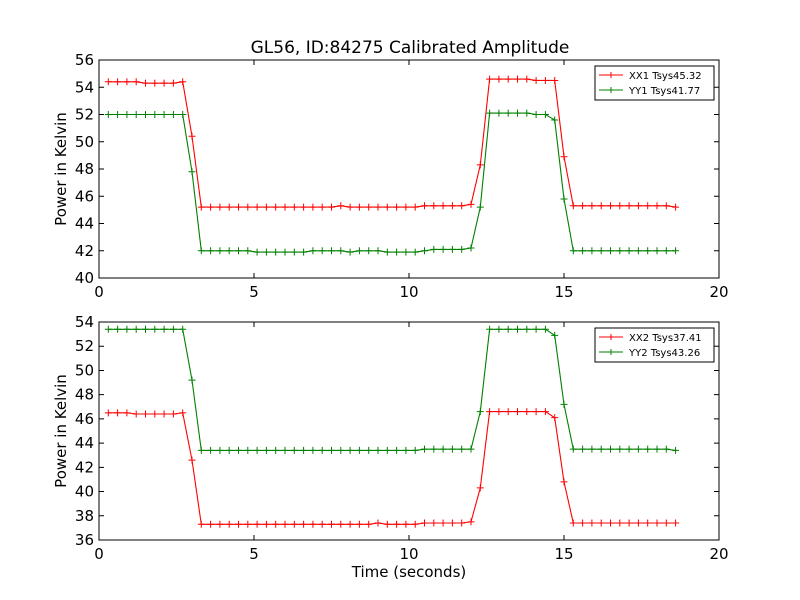  What do you see at coordinates (84, 346) in the screenshot?
I see `y-tick-label: 52` at bounding box center [84, 346].